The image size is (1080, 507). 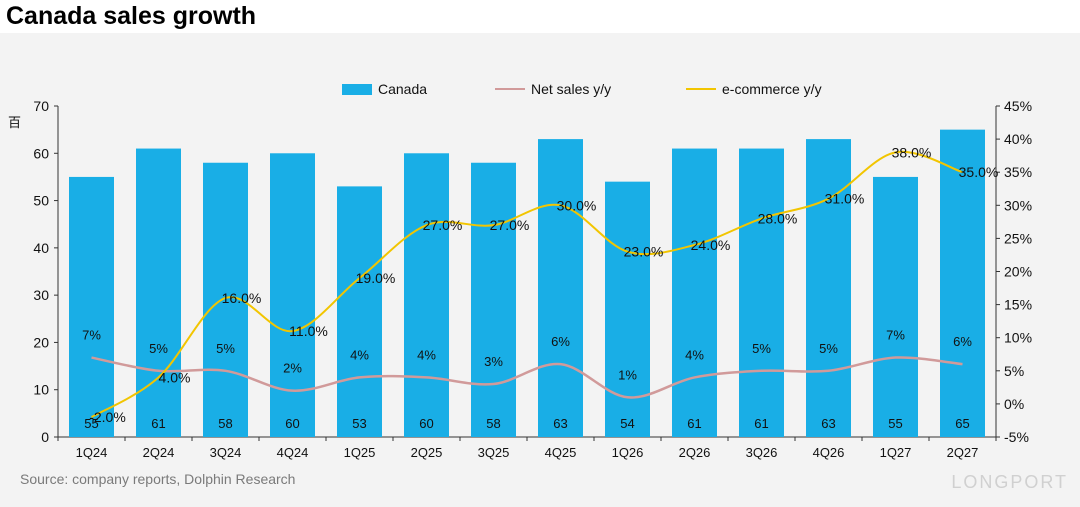 I want to click on data-label-ecommerce: 24.0%, so click(x=711, y=245).